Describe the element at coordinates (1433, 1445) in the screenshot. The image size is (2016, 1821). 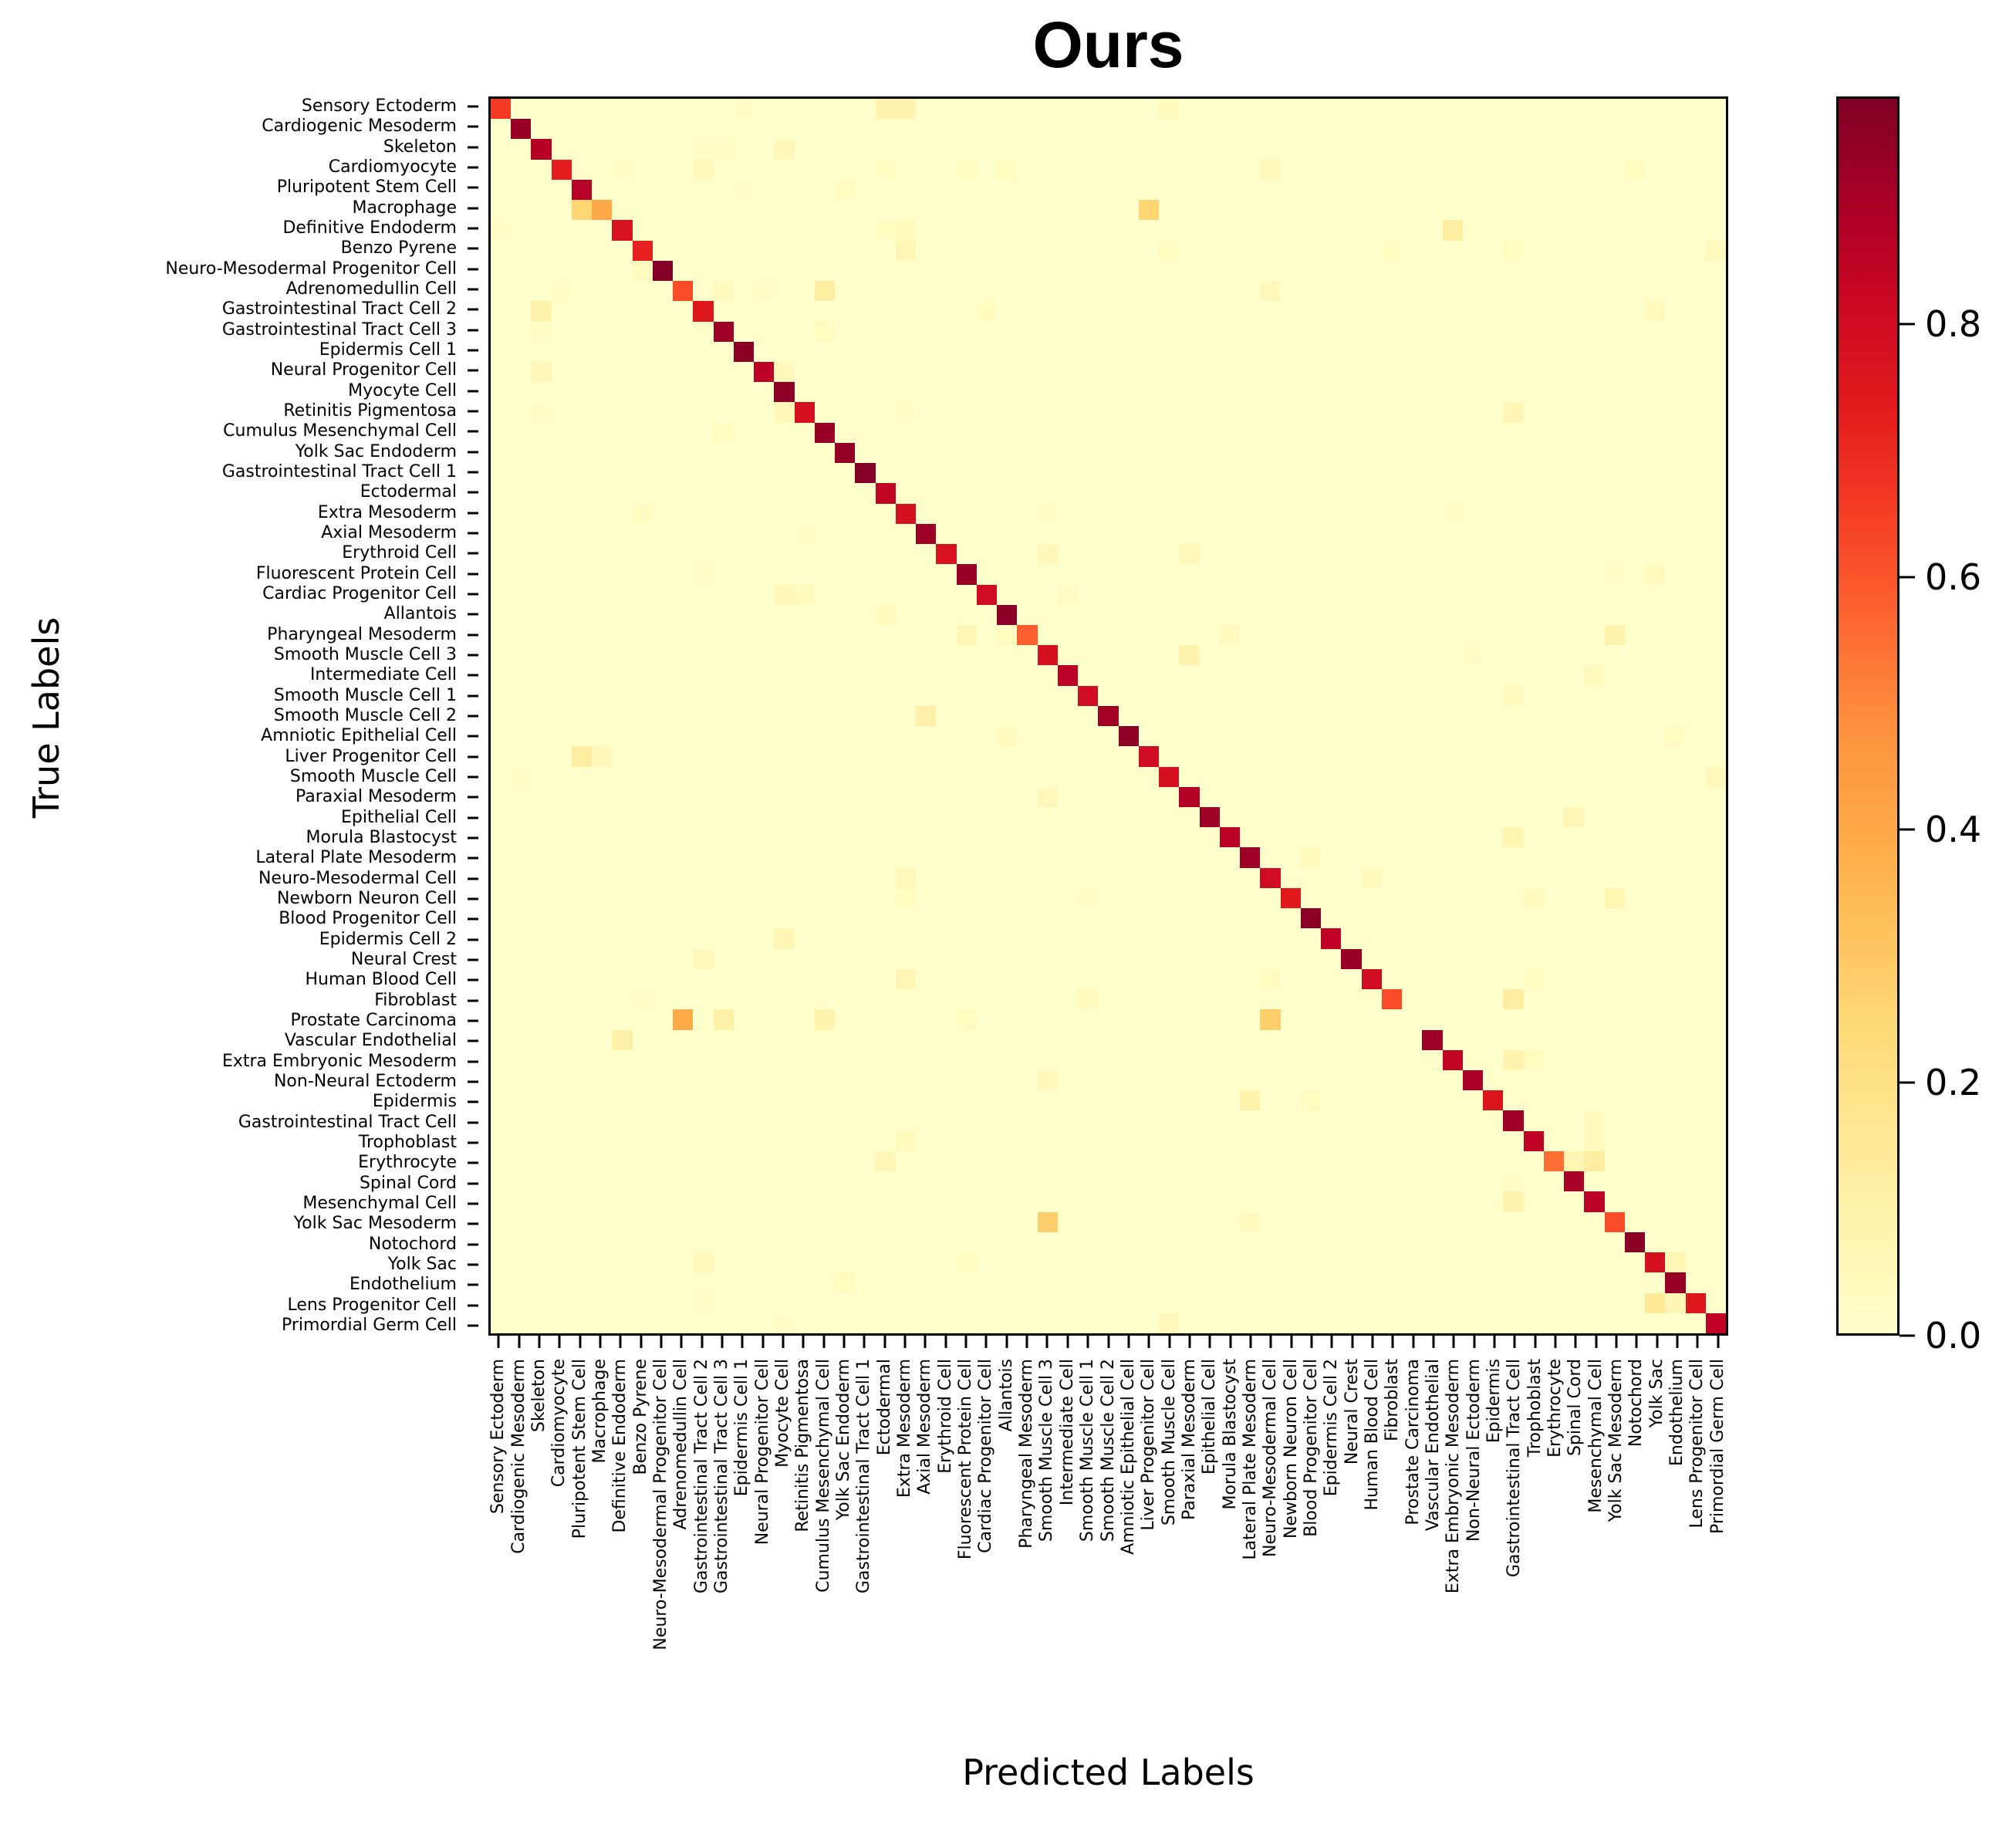
I see `x-tick-label: Vascular Endothelial` at that location.